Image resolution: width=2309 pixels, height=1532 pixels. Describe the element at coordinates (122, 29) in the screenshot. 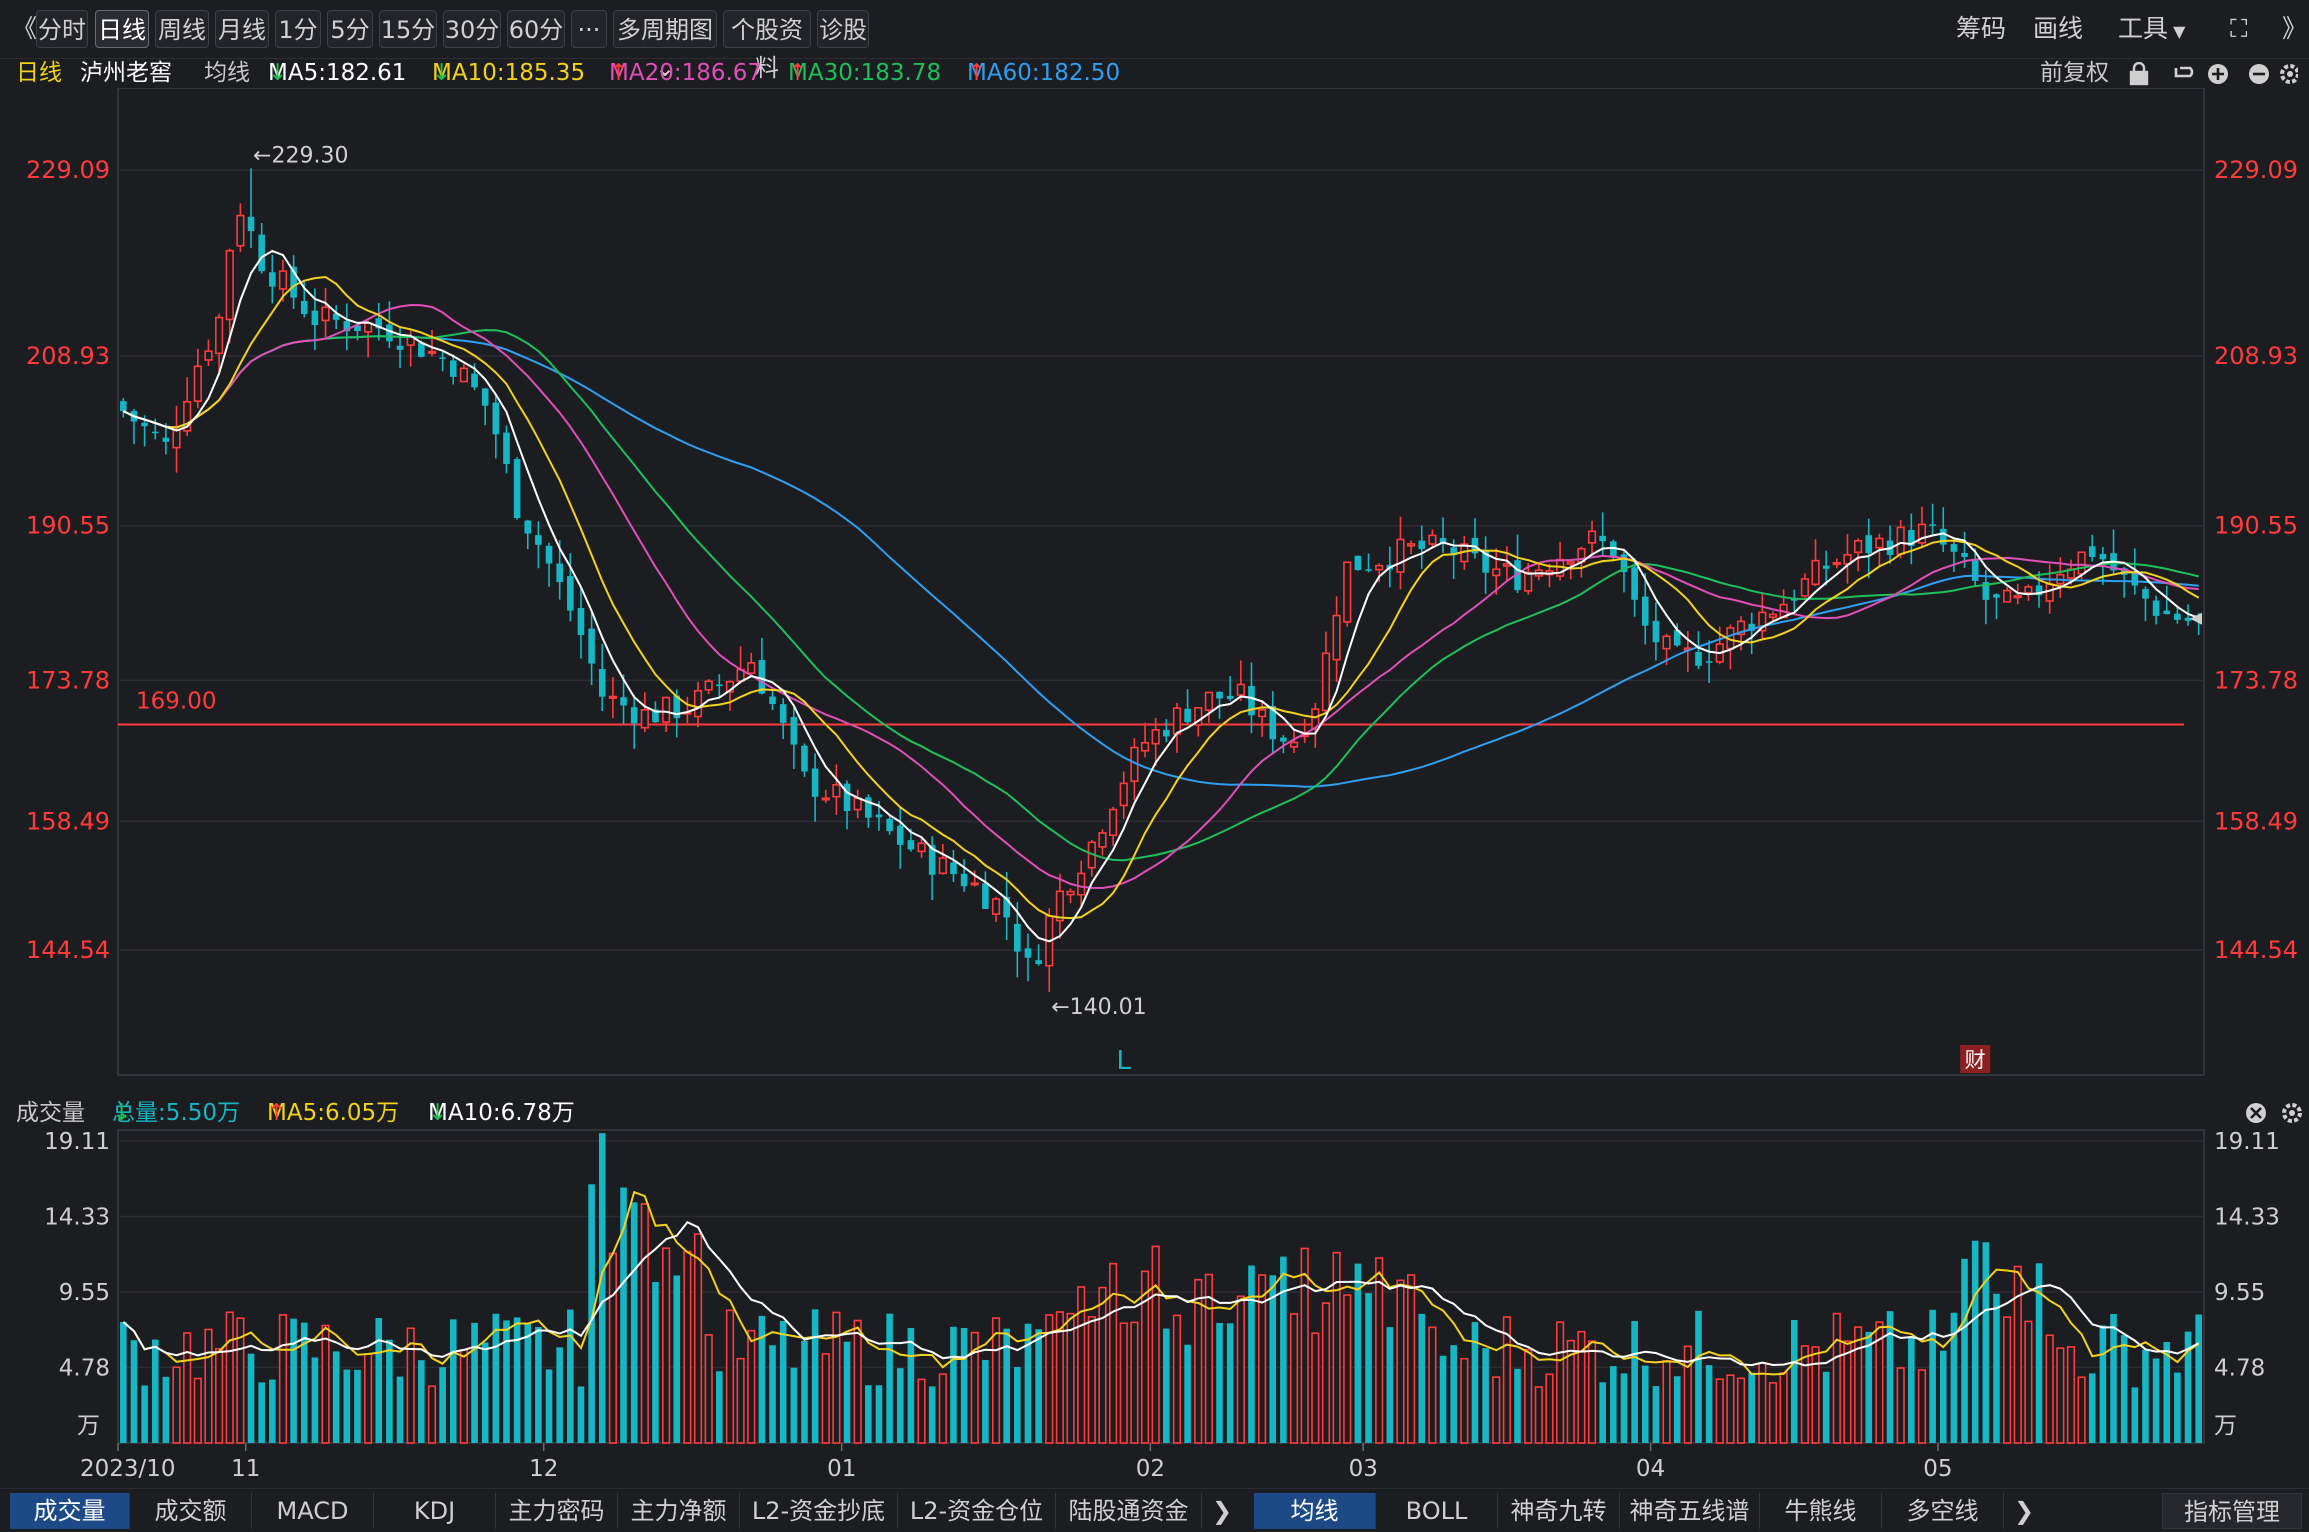

I see `period-tab-daily: 日线` at that location.